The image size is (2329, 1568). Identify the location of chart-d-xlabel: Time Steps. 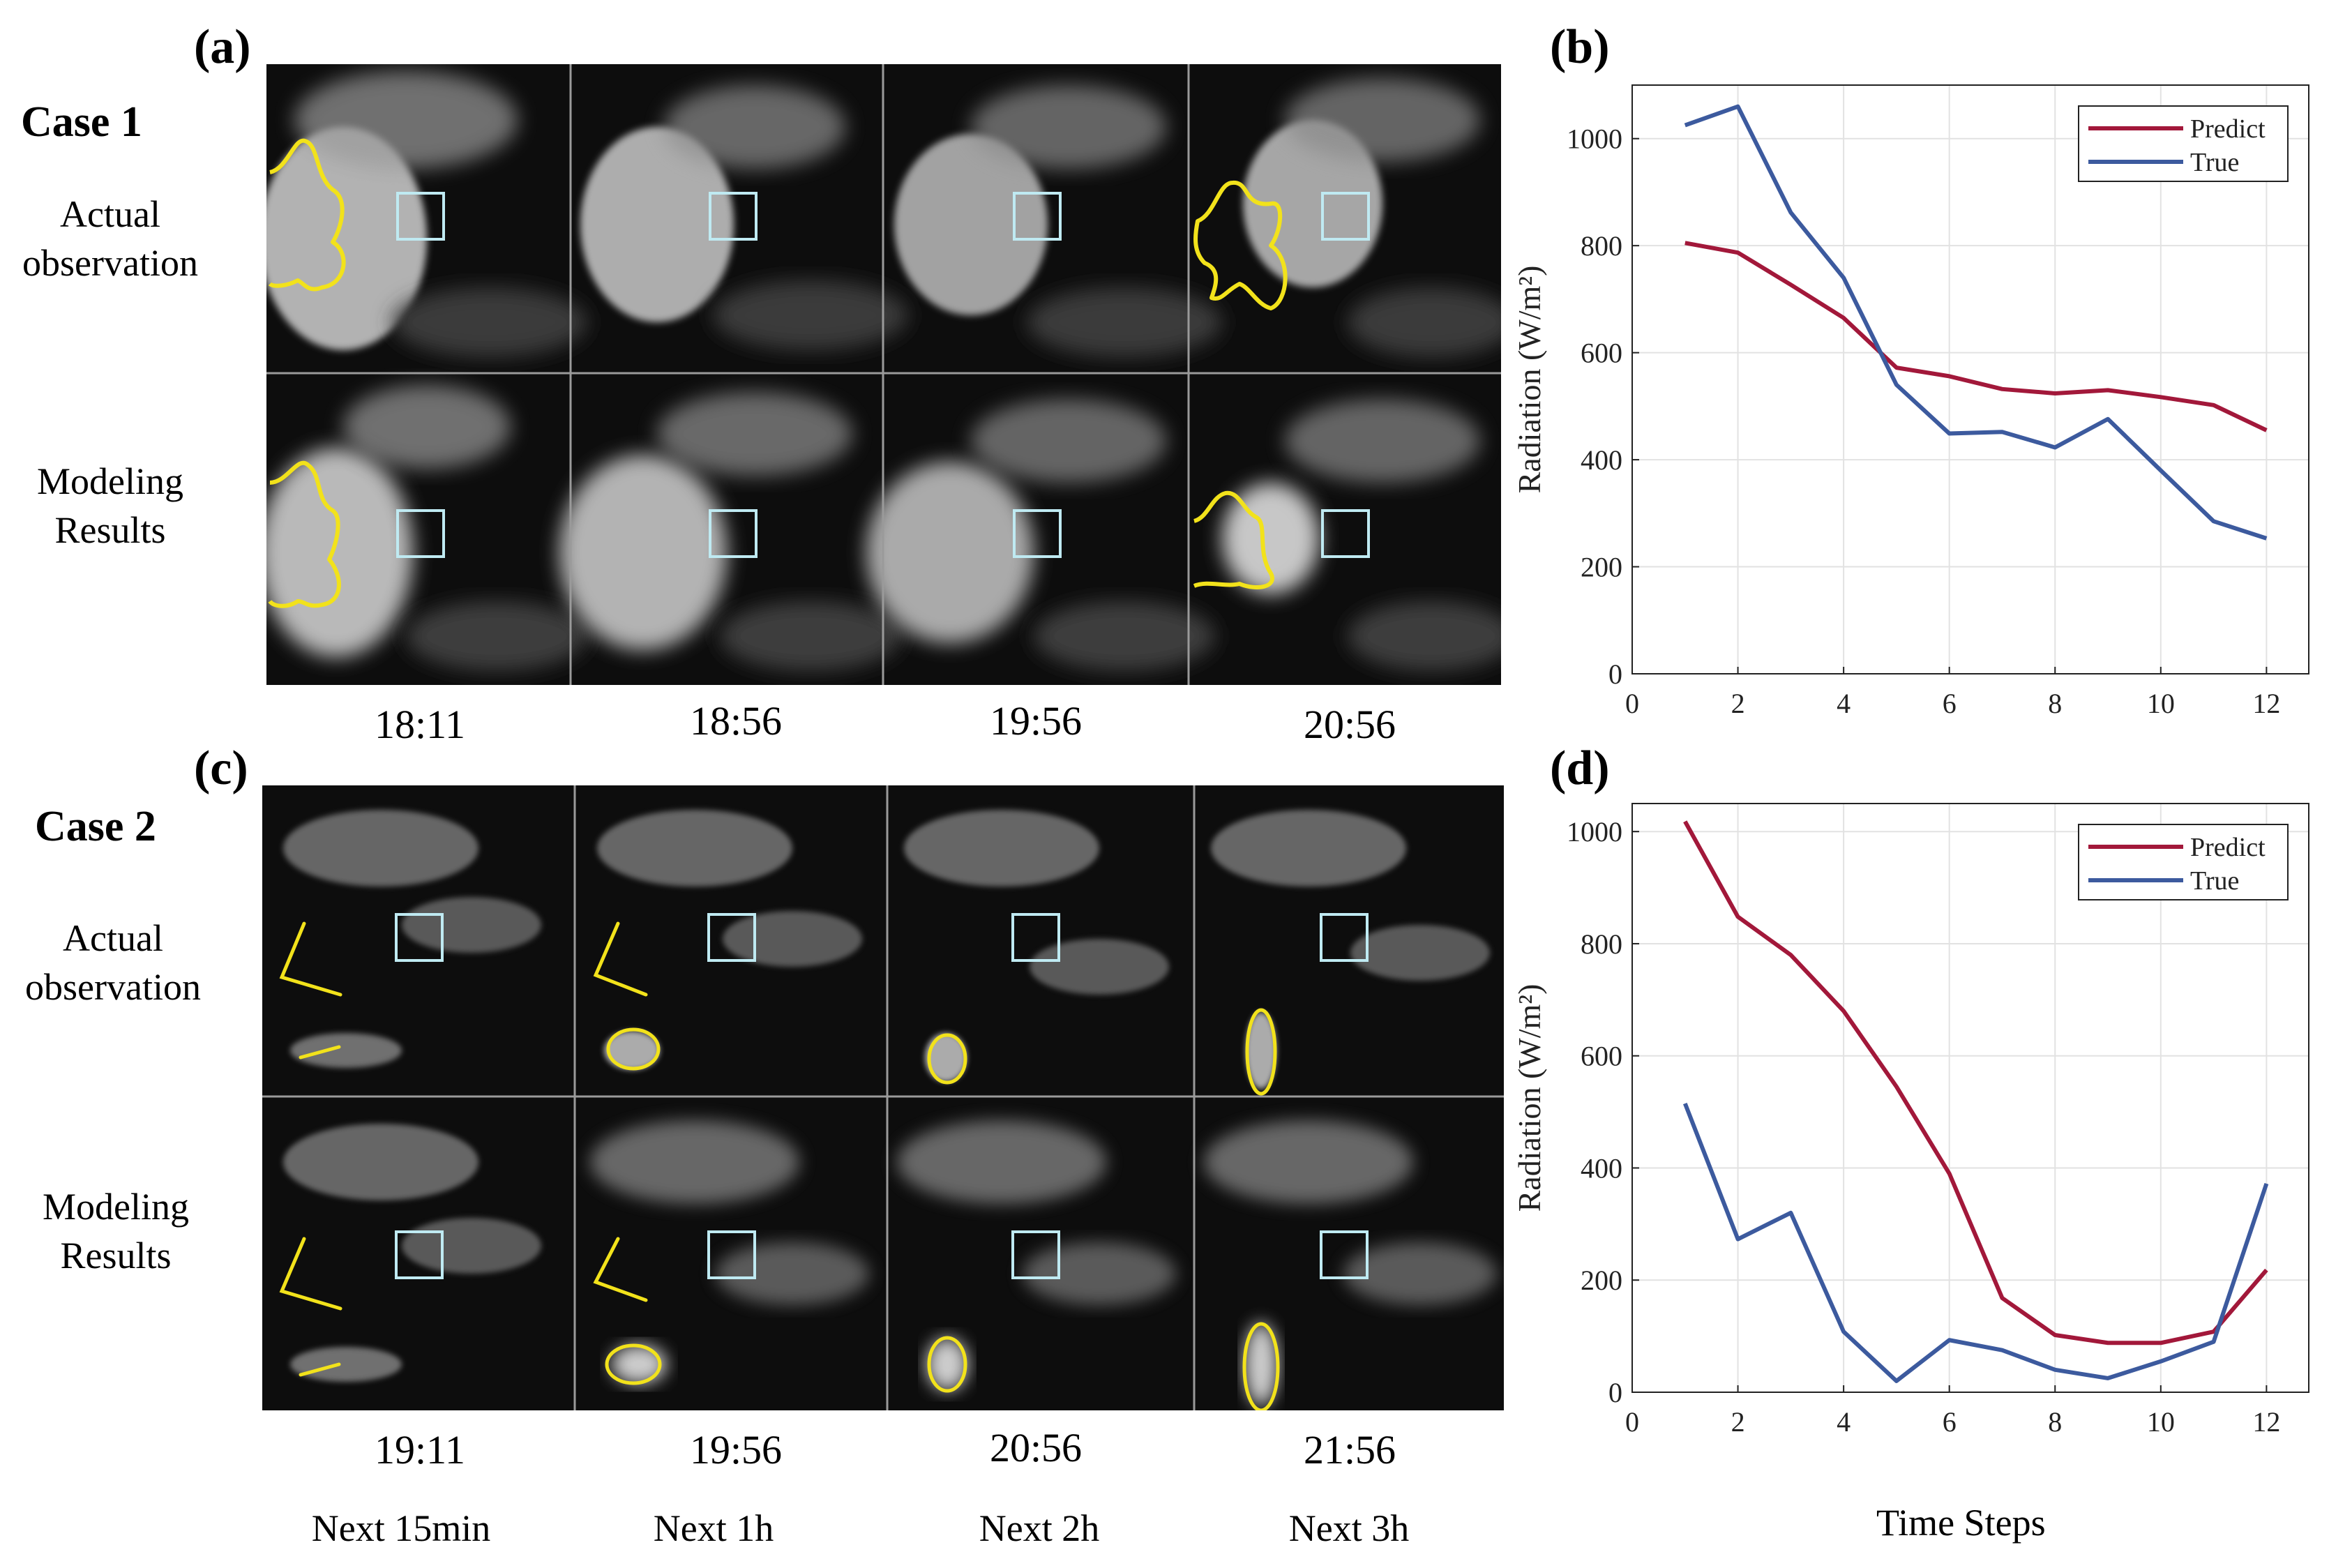
(1961, 1523).